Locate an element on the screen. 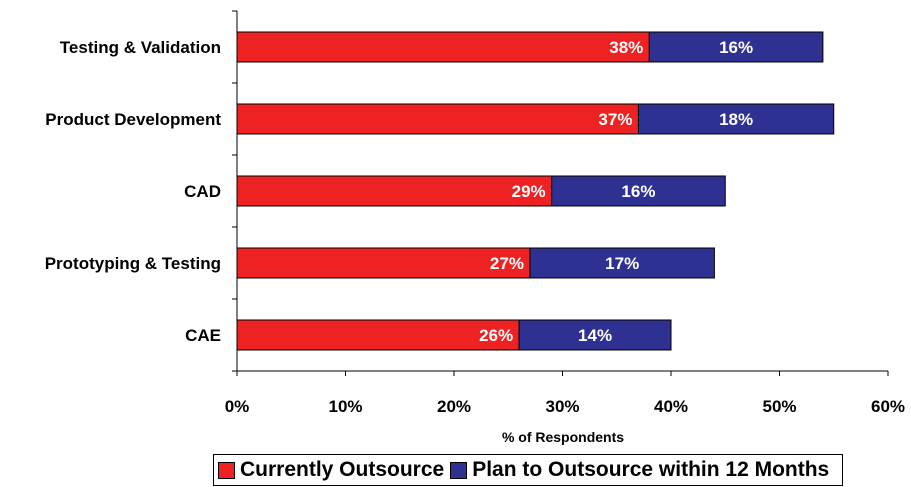 Image resolution: width=911 pixels, height=487 pixels. x-tick-label: 40% is located at coordinates (671, 406).